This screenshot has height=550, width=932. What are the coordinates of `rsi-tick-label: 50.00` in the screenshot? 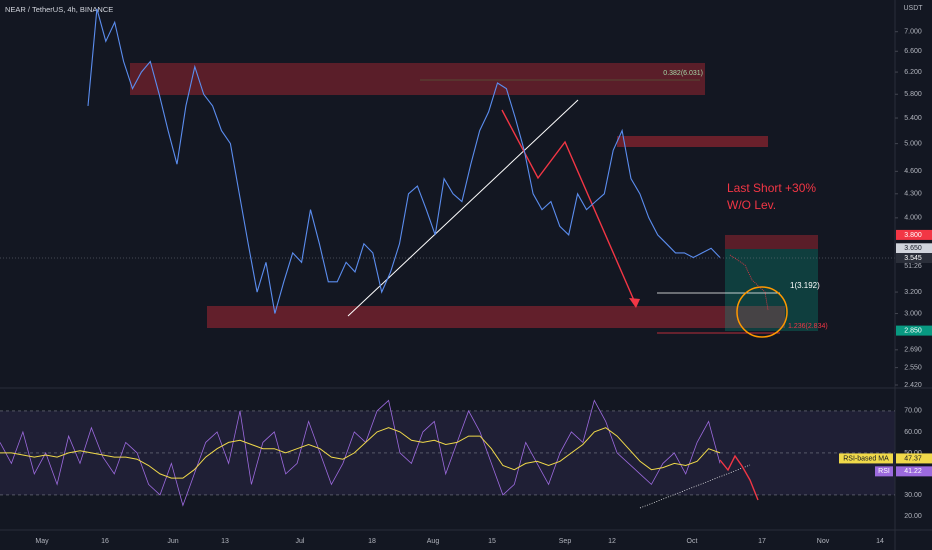 It's located at (913, 453).